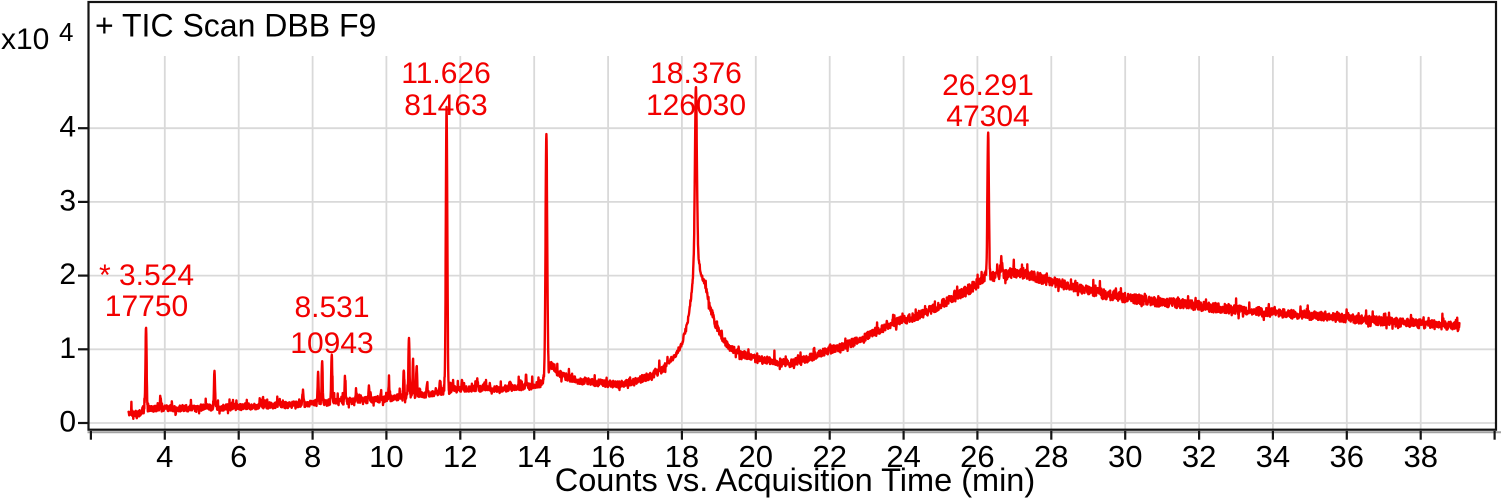  What do you see at coordinates (25, 39) in the screenshot?
I see `svg-text: x10` at bounding box center [25, 39].